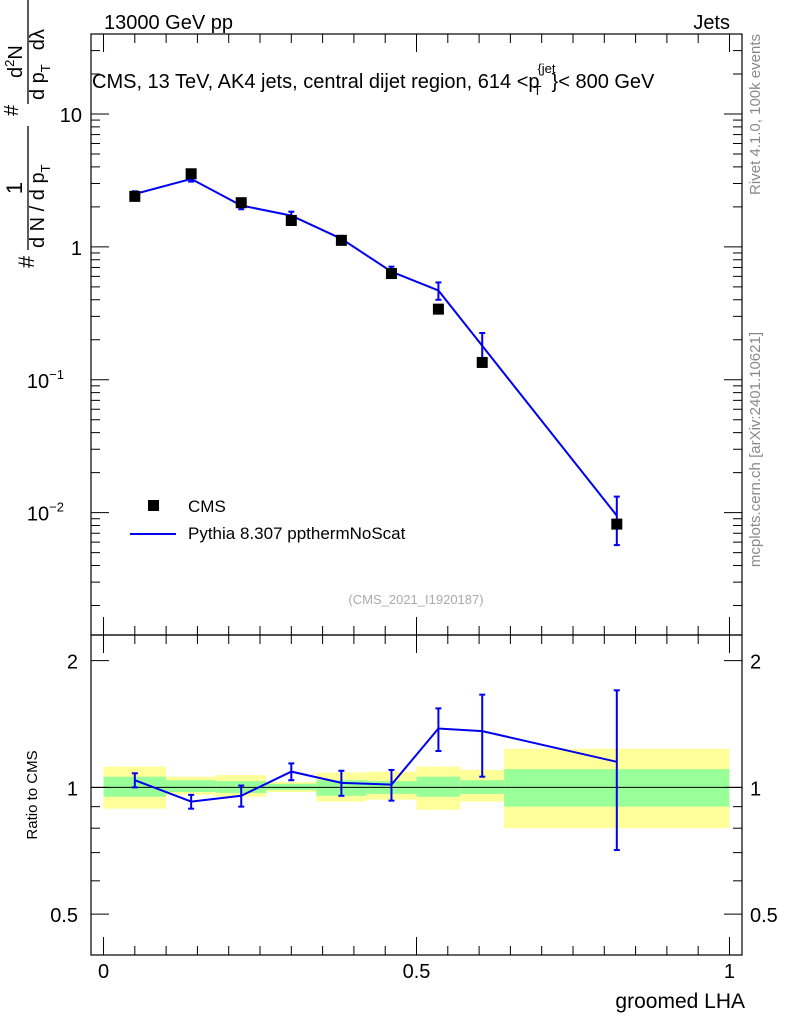  Describe the element at coordinates (755, 789) in the screenshot. I see `ratio-y-tick-label-right: 1` at that location.